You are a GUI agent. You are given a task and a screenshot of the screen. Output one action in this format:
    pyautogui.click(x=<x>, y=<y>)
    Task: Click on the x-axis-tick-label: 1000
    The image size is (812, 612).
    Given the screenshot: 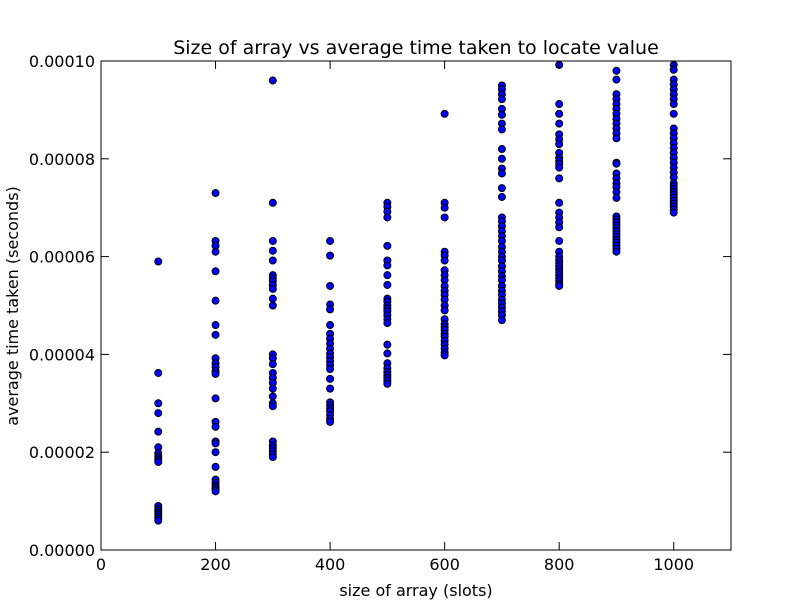 What is the action you would take?
    pyautogui.click(x=673, y=564)
    